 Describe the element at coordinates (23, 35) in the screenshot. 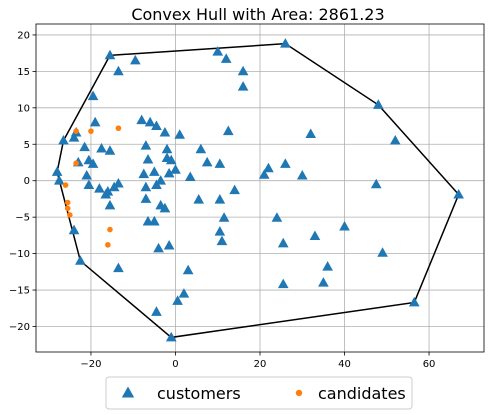

I see `y-tick-label: 20` at that location.